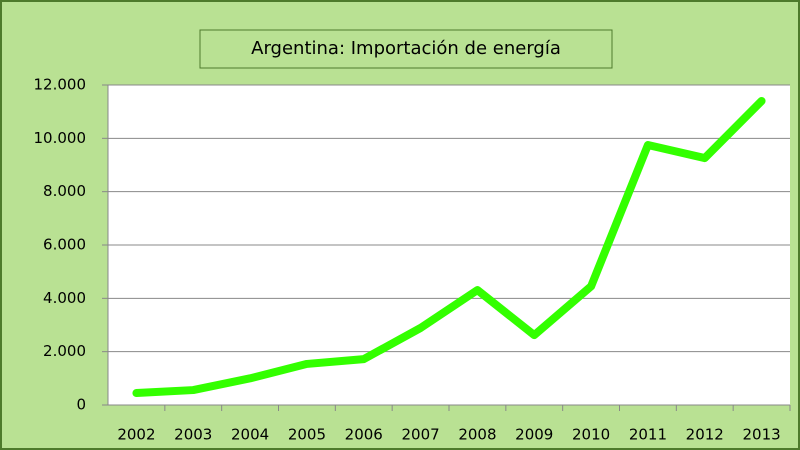 The height and width of the screenshot is (450, 800). I want to click on x-tick-label: 2006, so click(364, 435).